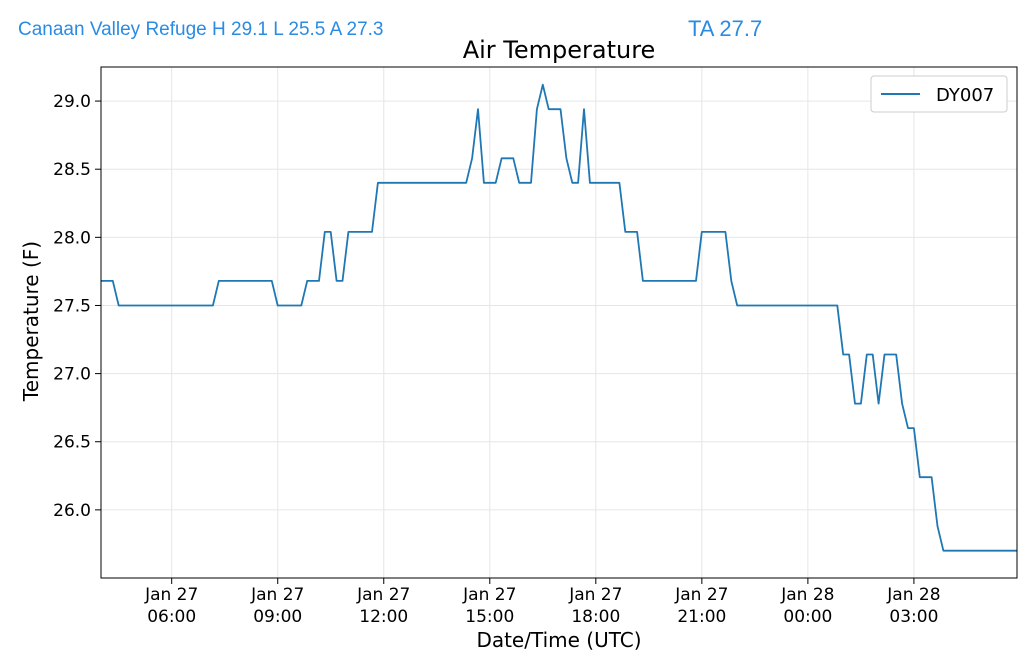 The width and height of the screenshot is (1024, 668). What do you see at coordinates (72, 102) in the screenshot?
I see `y-tick-label: 29.0` at bounding box center [72, 102].